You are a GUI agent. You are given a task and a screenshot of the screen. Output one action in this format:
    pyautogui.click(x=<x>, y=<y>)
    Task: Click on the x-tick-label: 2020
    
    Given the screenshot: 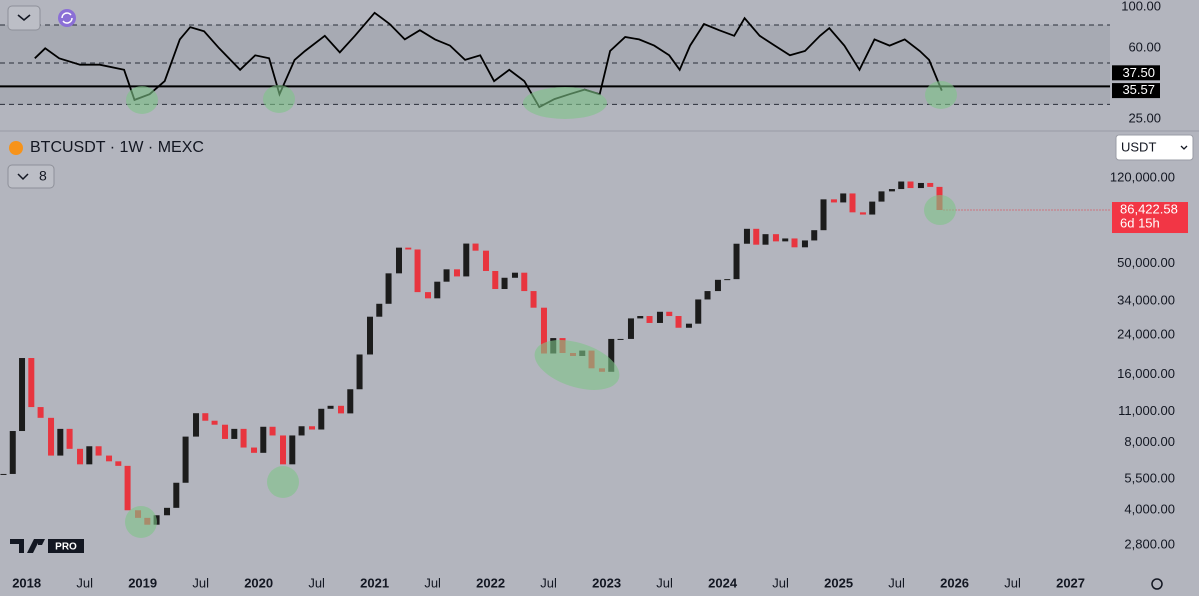 What is the action you would take?
    pyautogui.click(x=258, y=582)
    